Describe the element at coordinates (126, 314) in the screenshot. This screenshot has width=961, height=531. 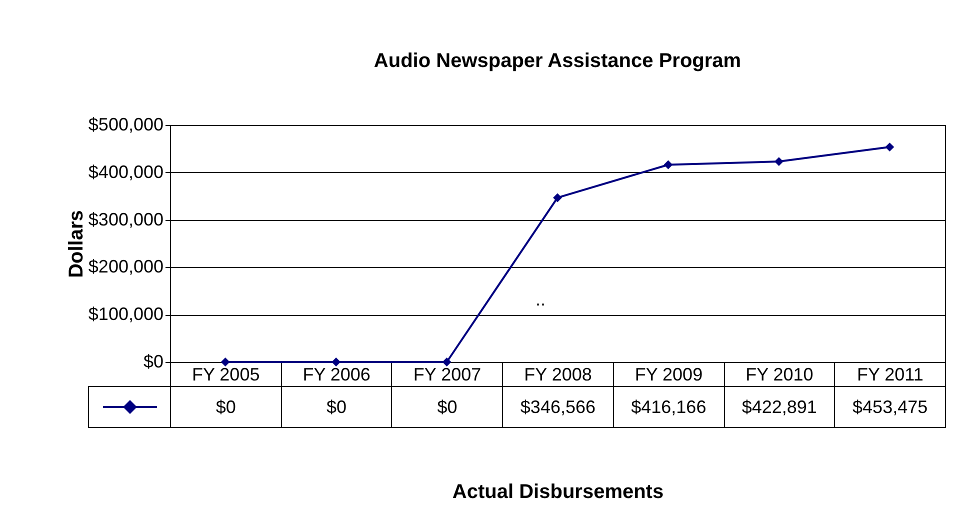
I see `y-tick-label: $100,000` at that location.